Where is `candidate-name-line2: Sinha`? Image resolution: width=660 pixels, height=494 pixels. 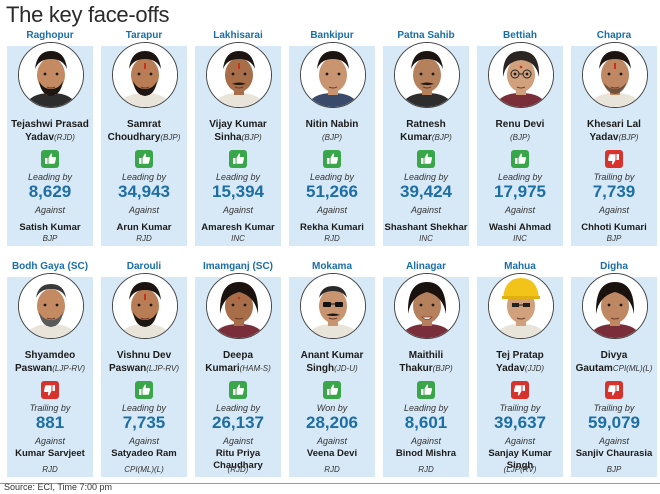 candidate-name-line2: Sinha is located at coordinates (228, 137).